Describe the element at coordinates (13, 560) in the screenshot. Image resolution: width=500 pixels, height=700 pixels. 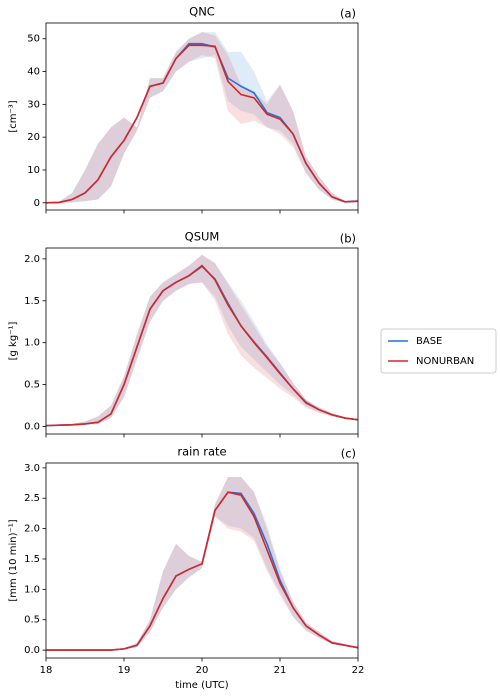
I see `y-axis-label: [mm (10 min)⁻¹]` at that location.